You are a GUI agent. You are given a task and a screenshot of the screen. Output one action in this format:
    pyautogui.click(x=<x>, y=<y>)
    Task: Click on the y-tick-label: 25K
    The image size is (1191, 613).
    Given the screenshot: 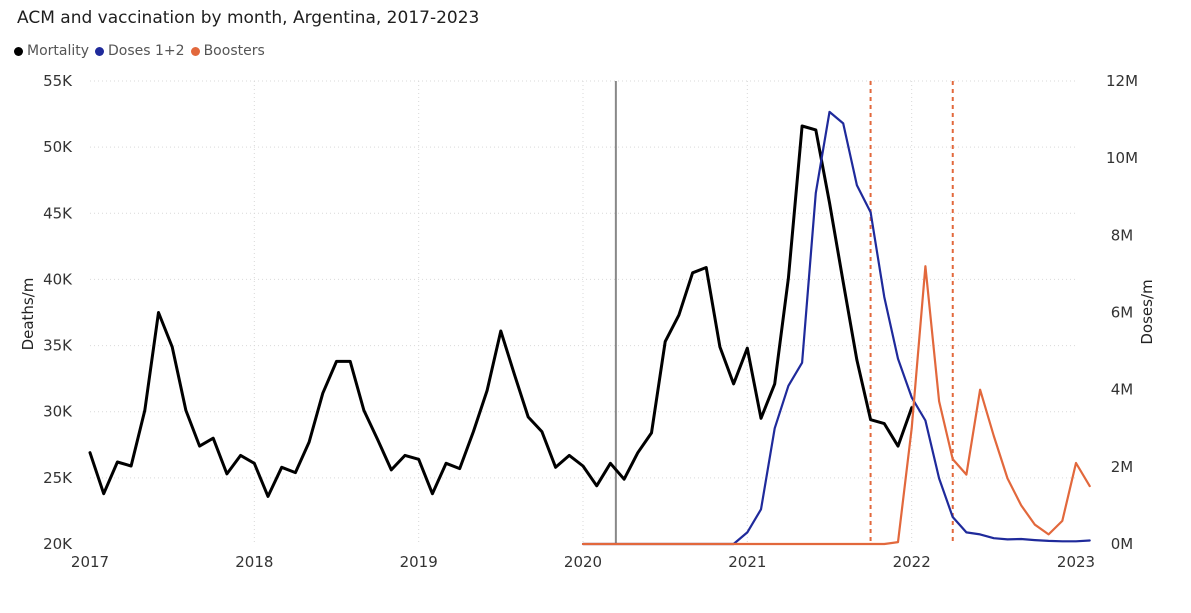 What is the action you would take?
    pyautogui.click(x=58, y=478)
    